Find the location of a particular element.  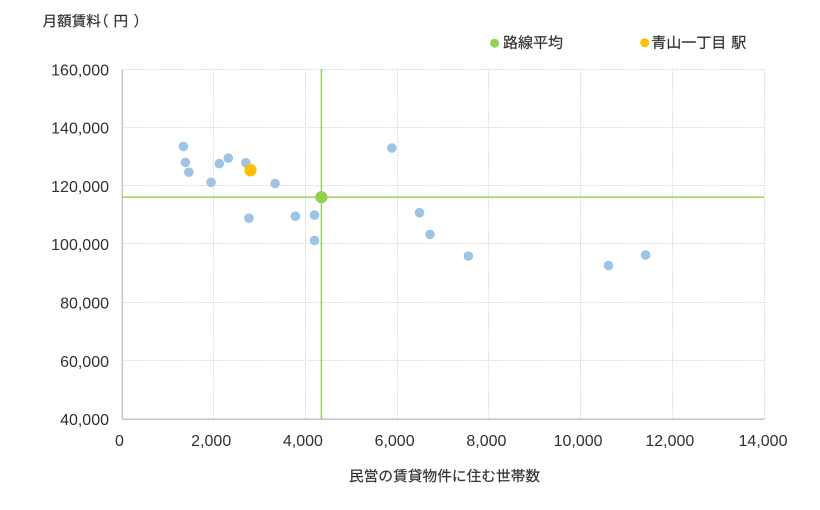

svg-text: 6,000 is located at coordinates (395, 441).